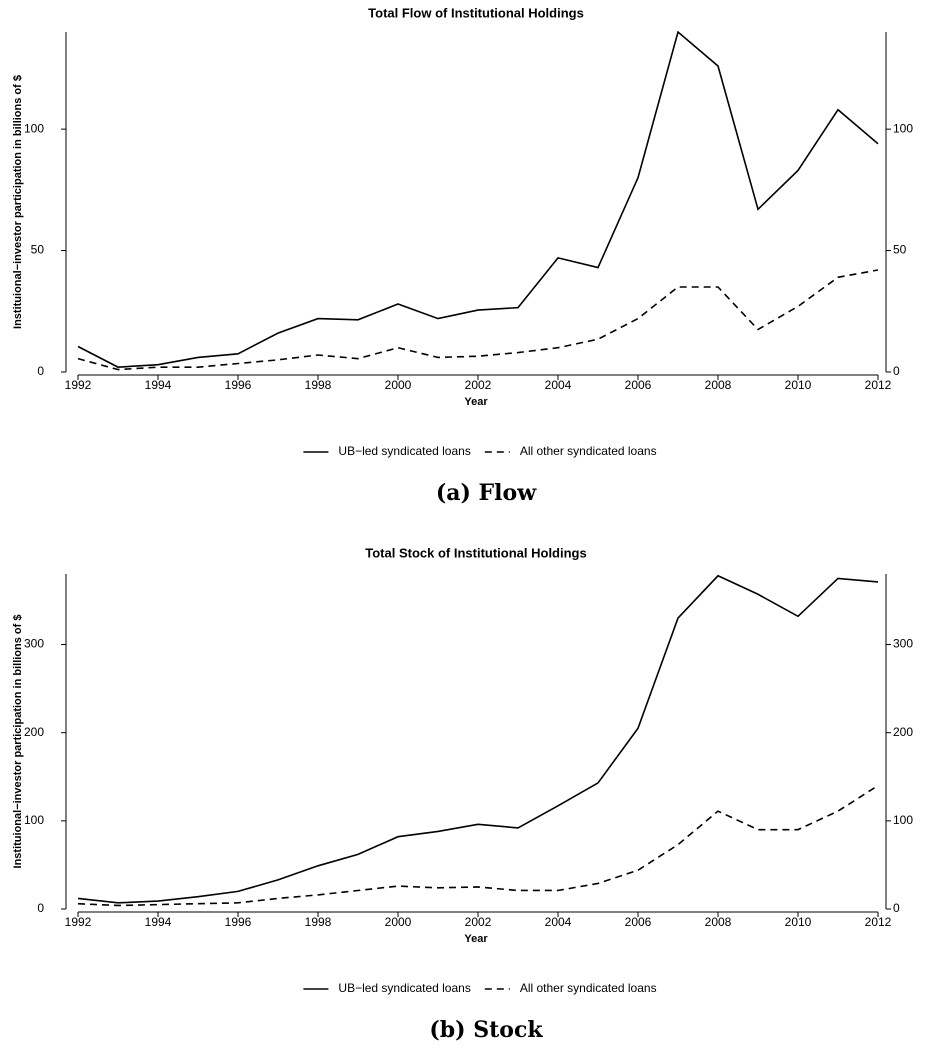  Describe the element at coordinates (903, 644) in the screenshot. I see `y2-tick-label: 300` at that location.